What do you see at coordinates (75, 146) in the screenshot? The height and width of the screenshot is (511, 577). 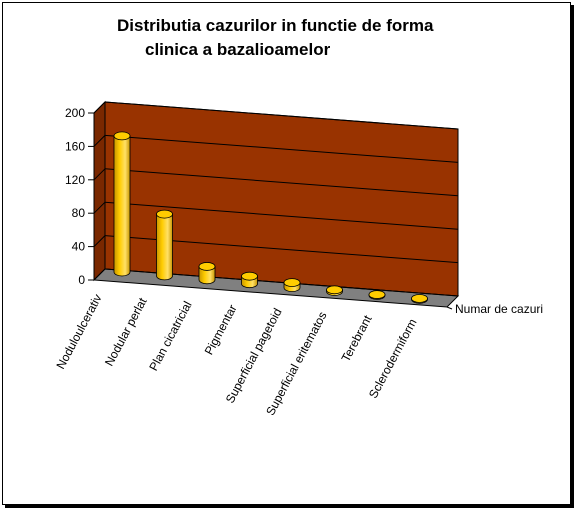 I see `y-tick-label: 160` at bounding box center [75, 146].